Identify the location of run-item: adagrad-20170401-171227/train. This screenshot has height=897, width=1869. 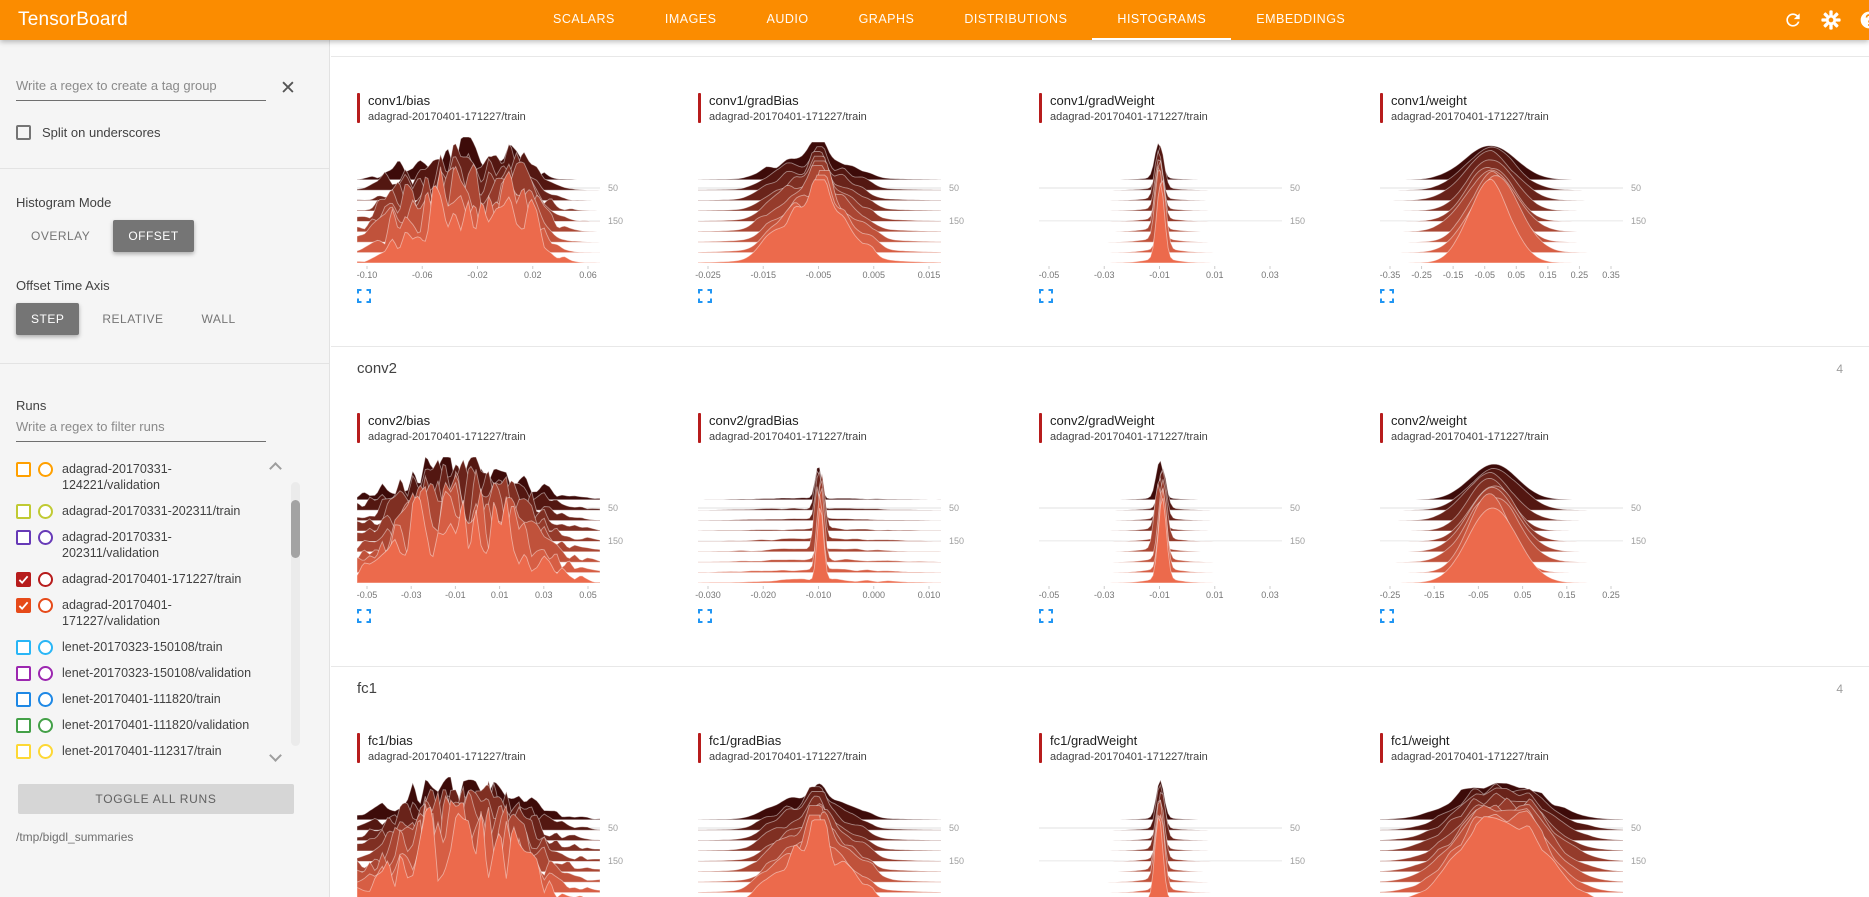
(166, 579).